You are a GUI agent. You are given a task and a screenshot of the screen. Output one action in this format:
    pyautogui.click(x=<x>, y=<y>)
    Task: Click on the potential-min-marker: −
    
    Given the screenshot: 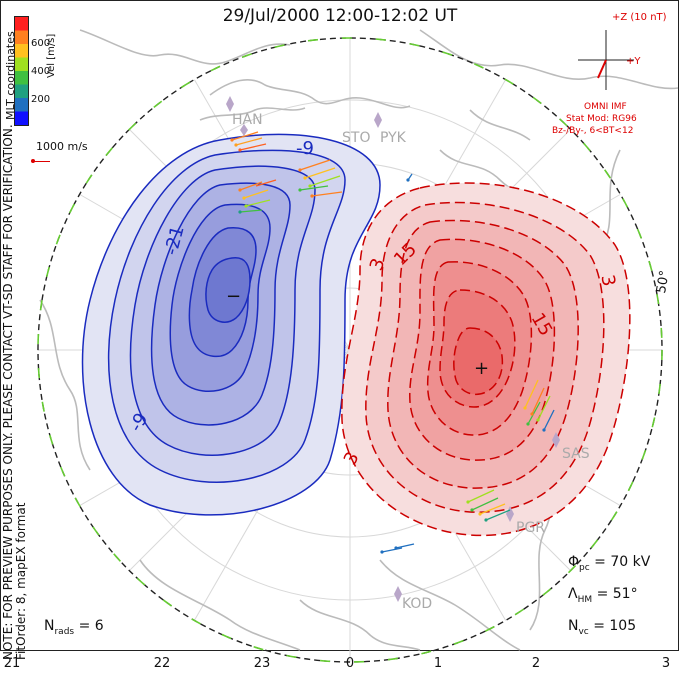 What is the action you would take?
    pyautogui.click(x=234, y=296)
    